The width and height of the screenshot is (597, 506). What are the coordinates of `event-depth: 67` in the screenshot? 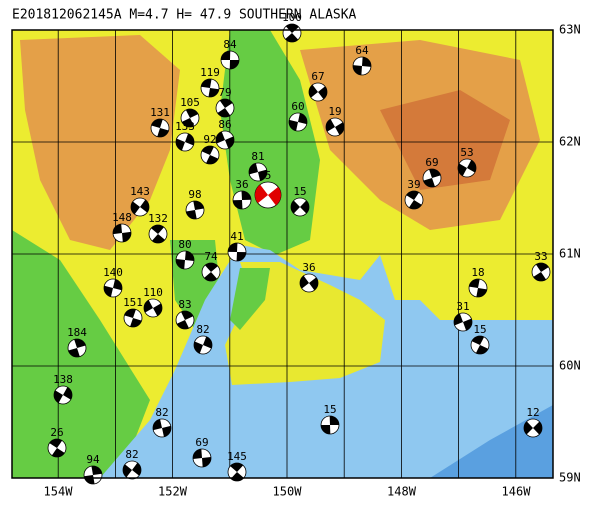 It's located at (317, 76).